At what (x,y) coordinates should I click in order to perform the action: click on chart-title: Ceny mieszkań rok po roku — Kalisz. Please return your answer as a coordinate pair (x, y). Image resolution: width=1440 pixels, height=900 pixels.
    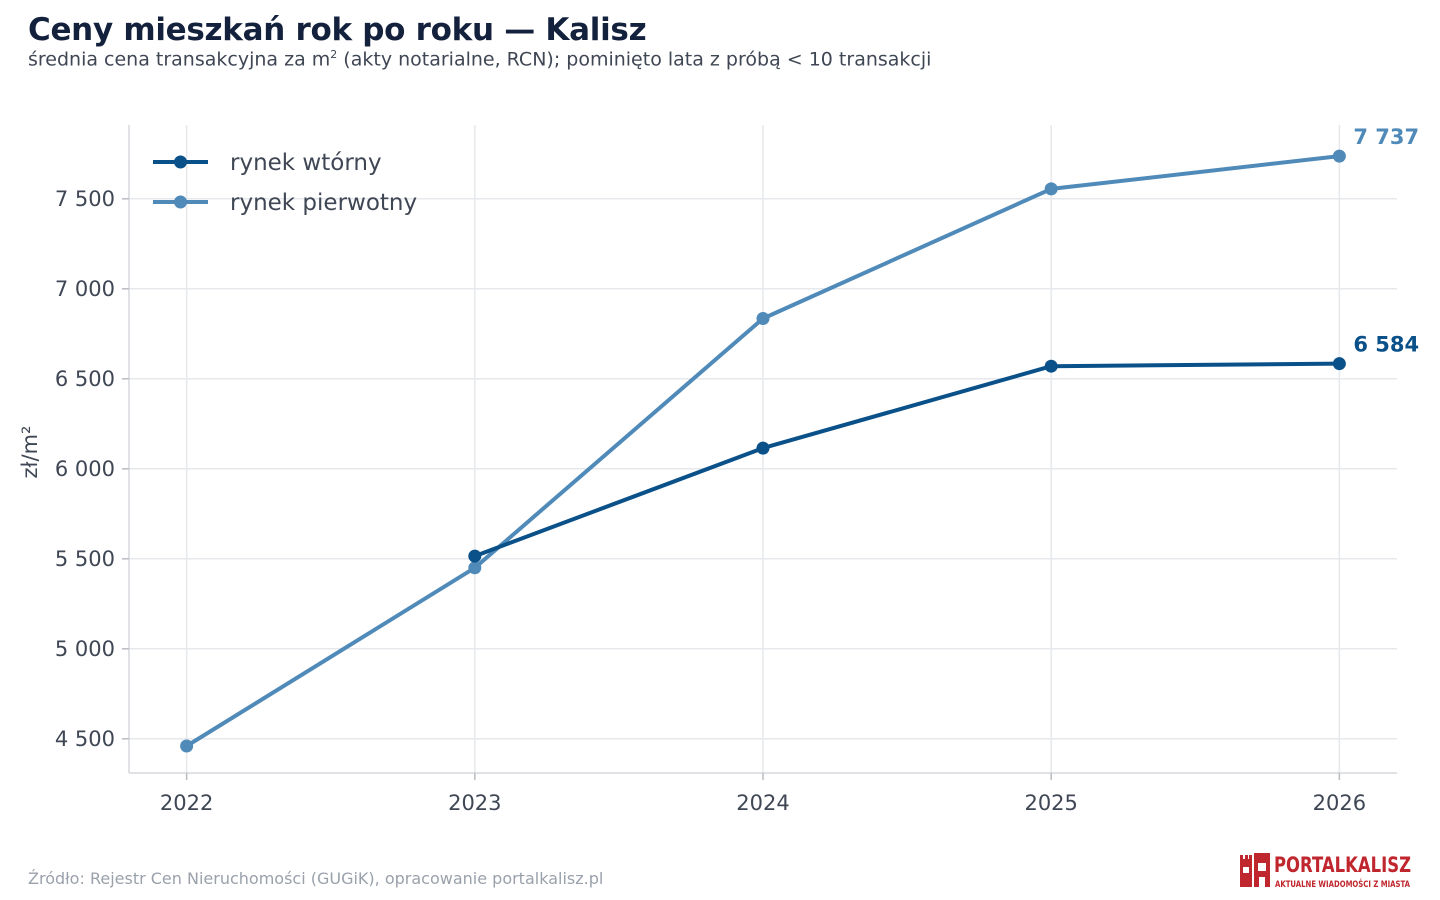
    Looking at the image, I should click on (337, 30).